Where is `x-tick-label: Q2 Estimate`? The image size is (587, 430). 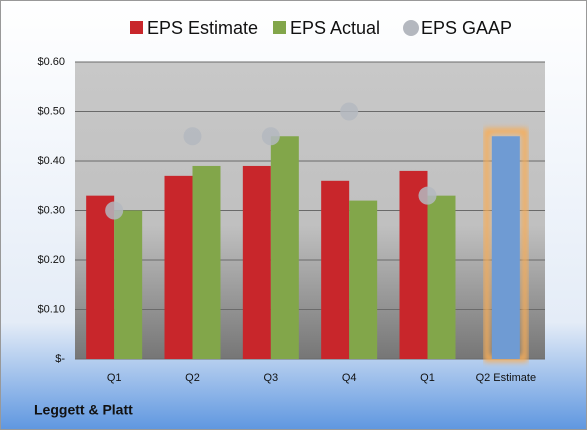
x-tick-label: Q2 Estimate is located at coordinates (506, 378).